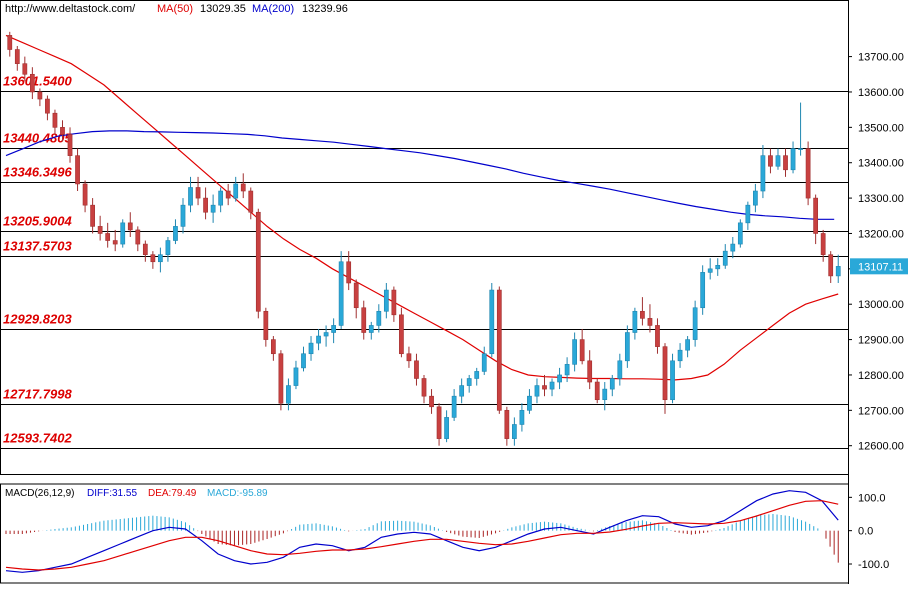 The width and height of the screenshot is (910, 589). Describe the element at coordinates (112, 493) in the screenshot. I see `macd-diff-label: DIFF:31.55` at that location.